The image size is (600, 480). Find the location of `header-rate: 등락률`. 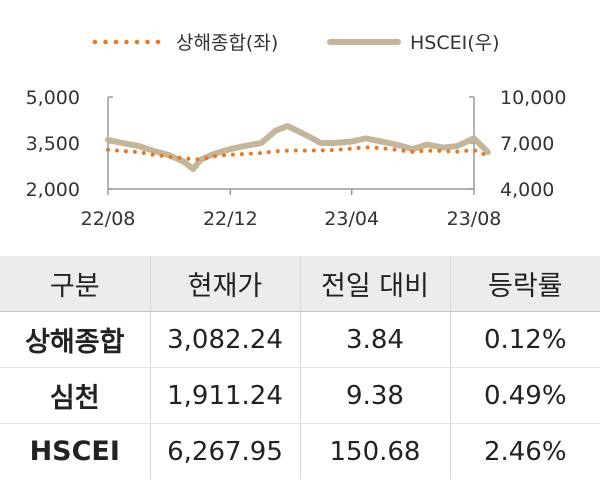

header-rate: 등락률 is located at coordinates (524, 284).